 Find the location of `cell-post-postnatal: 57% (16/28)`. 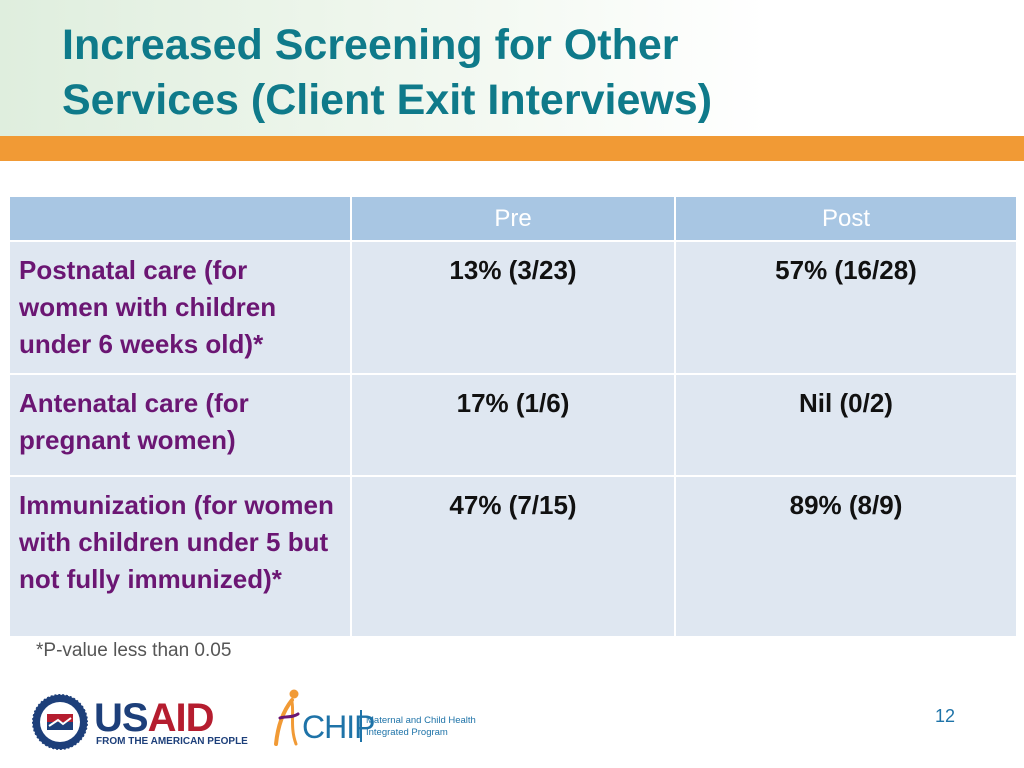

cell-post-postnatal: 57% (16/28) is located at coordinates (846, 307).